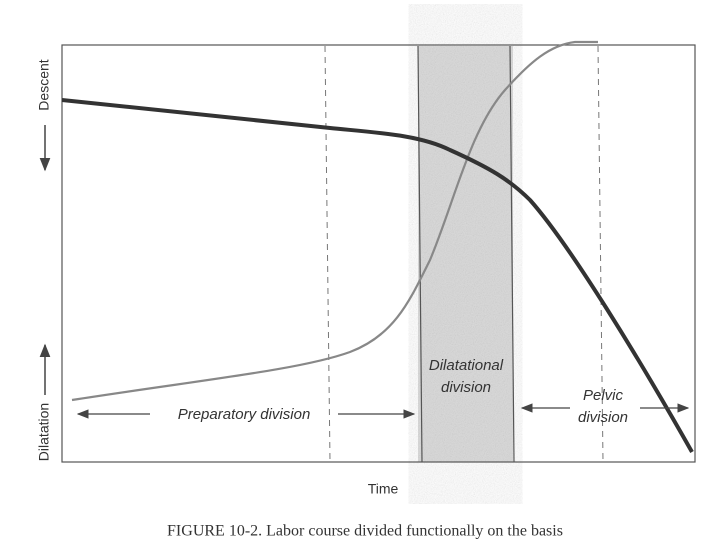  Describe the element at coordinates (44, 432) in the screenshot. I see `y-label-bottom: Dilatation` at that location.